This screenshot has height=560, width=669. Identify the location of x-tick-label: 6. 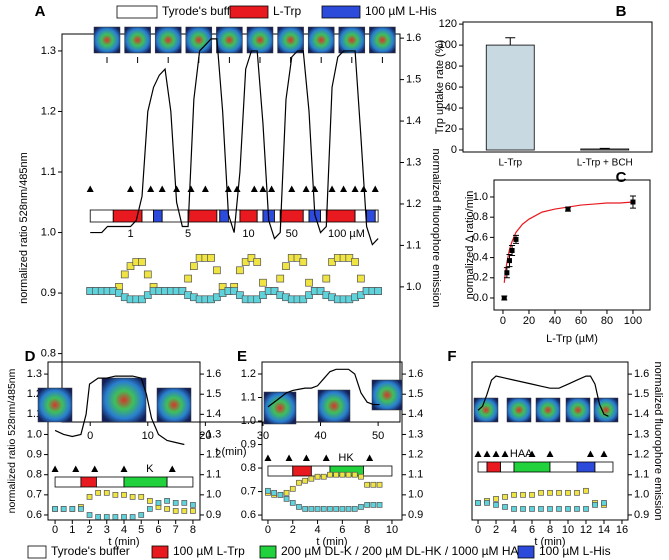
(158, 530).